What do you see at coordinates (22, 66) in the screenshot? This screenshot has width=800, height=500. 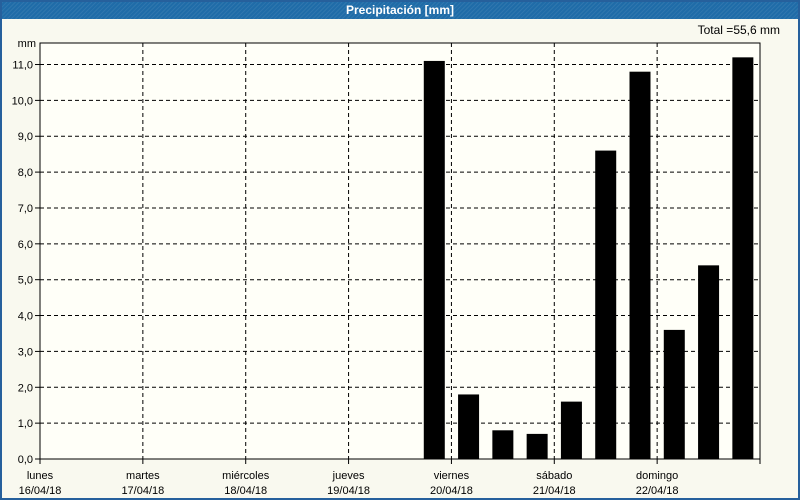 I see `y-tick-label: 11,0` at bounding box center [22, 66].